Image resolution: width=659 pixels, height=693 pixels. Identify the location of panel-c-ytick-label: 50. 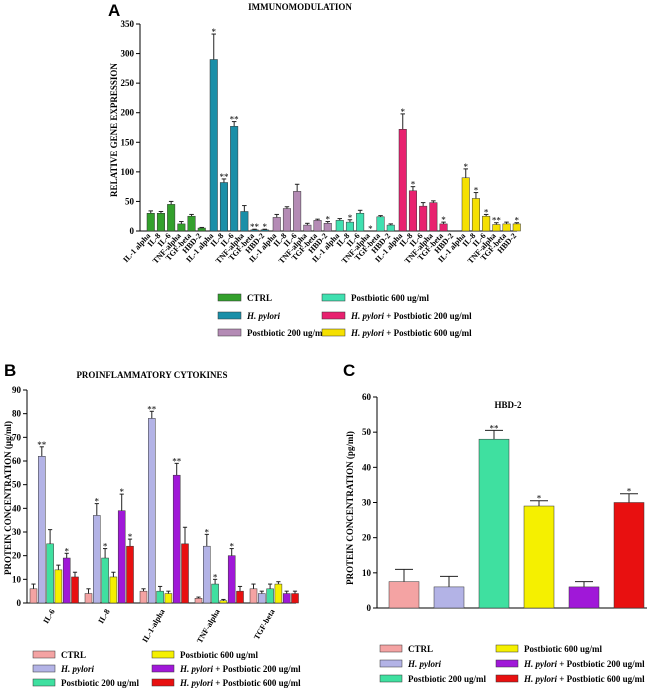
(367, 432).